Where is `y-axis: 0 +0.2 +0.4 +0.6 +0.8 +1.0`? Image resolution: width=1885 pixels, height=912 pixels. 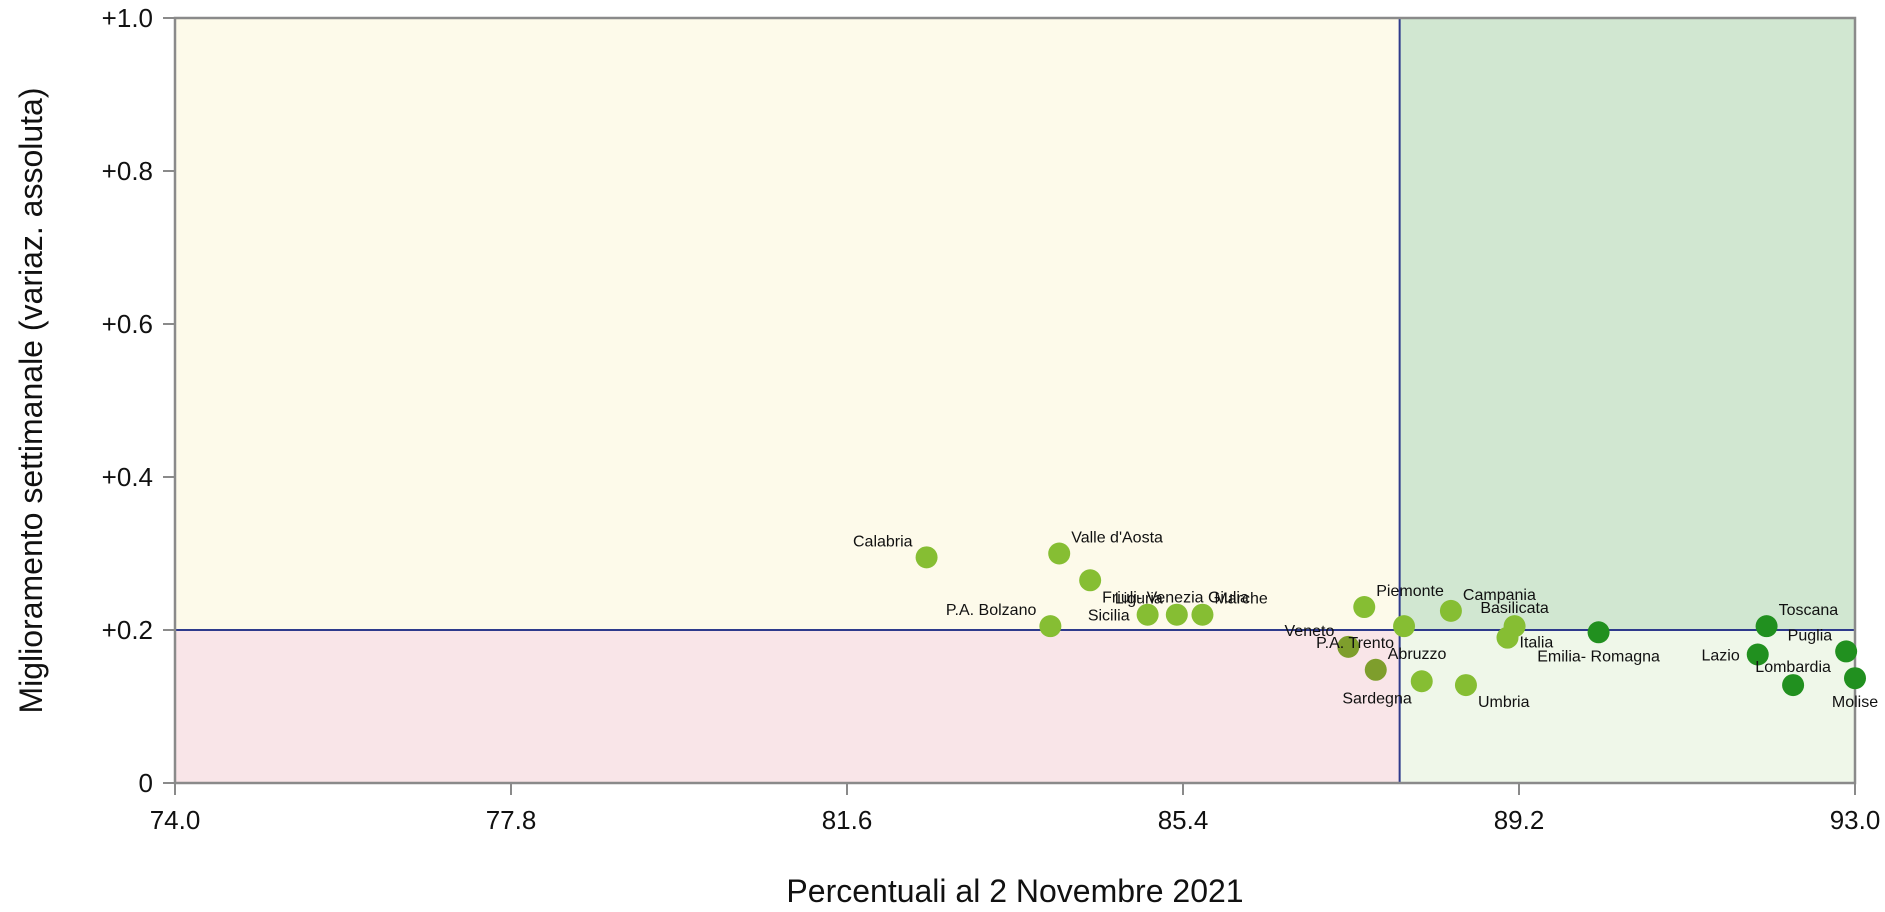 y-axis: 0 +0.2 +0.4 +0.6 +0.8 +1.0 is located at coordinates (138, 400).